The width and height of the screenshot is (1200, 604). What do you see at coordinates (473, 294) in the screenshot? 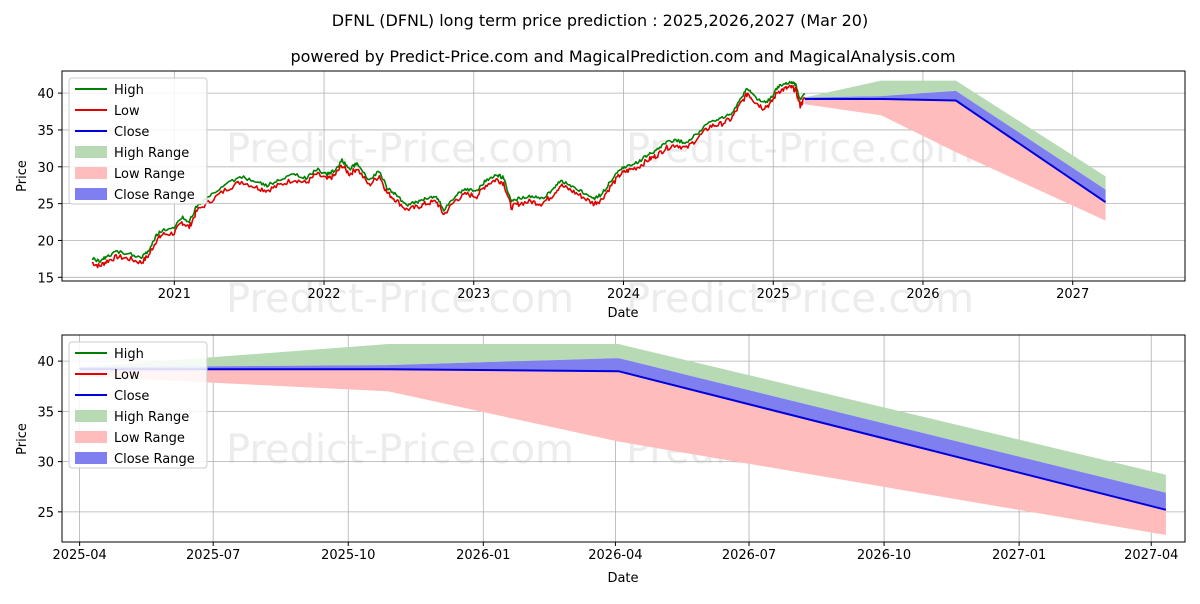
I see `top-x-tick-label: 2023` at bounding box center [473, 294].